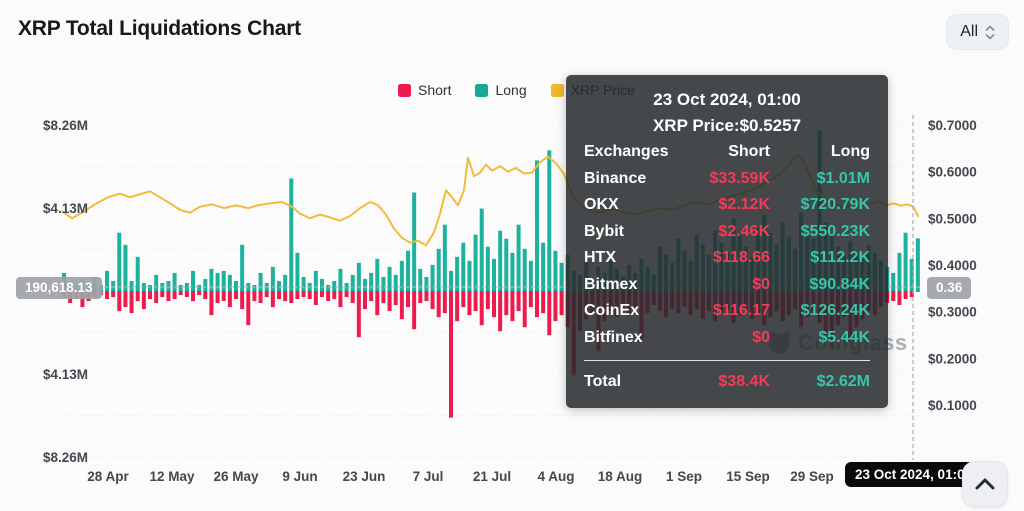  Describe the element at coordinates (501, 90) in the screenshot. I see `legend-item-long: Long` at that location.